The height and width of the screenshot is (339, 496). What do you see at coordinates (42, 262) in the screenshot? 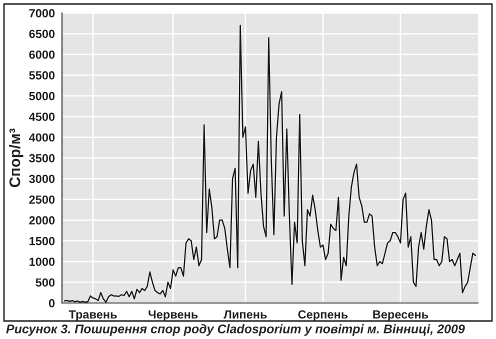
I see `y-tick-label: 1000` at bounding box center [42, 262].